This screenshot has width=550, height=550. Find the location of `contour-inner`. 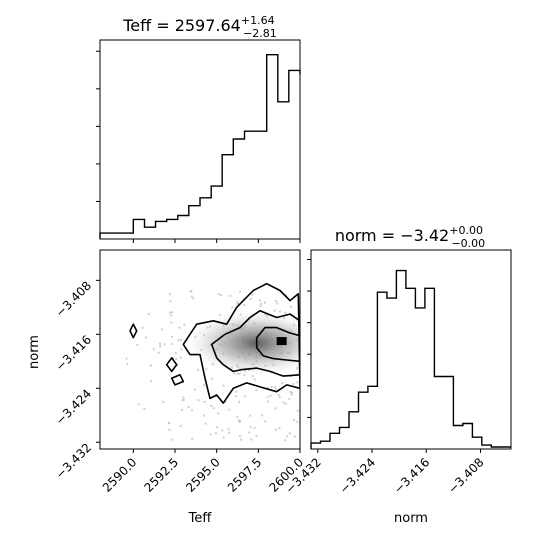

contour-inner is located at coordinates (277, 344).